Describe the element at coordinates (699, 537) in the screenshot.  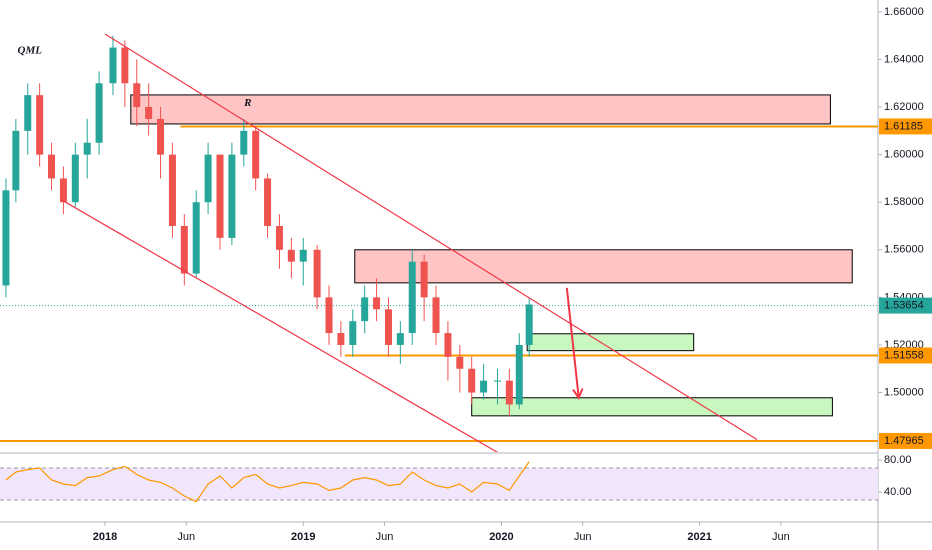
I see `x-tick-label: 2021` at that location.